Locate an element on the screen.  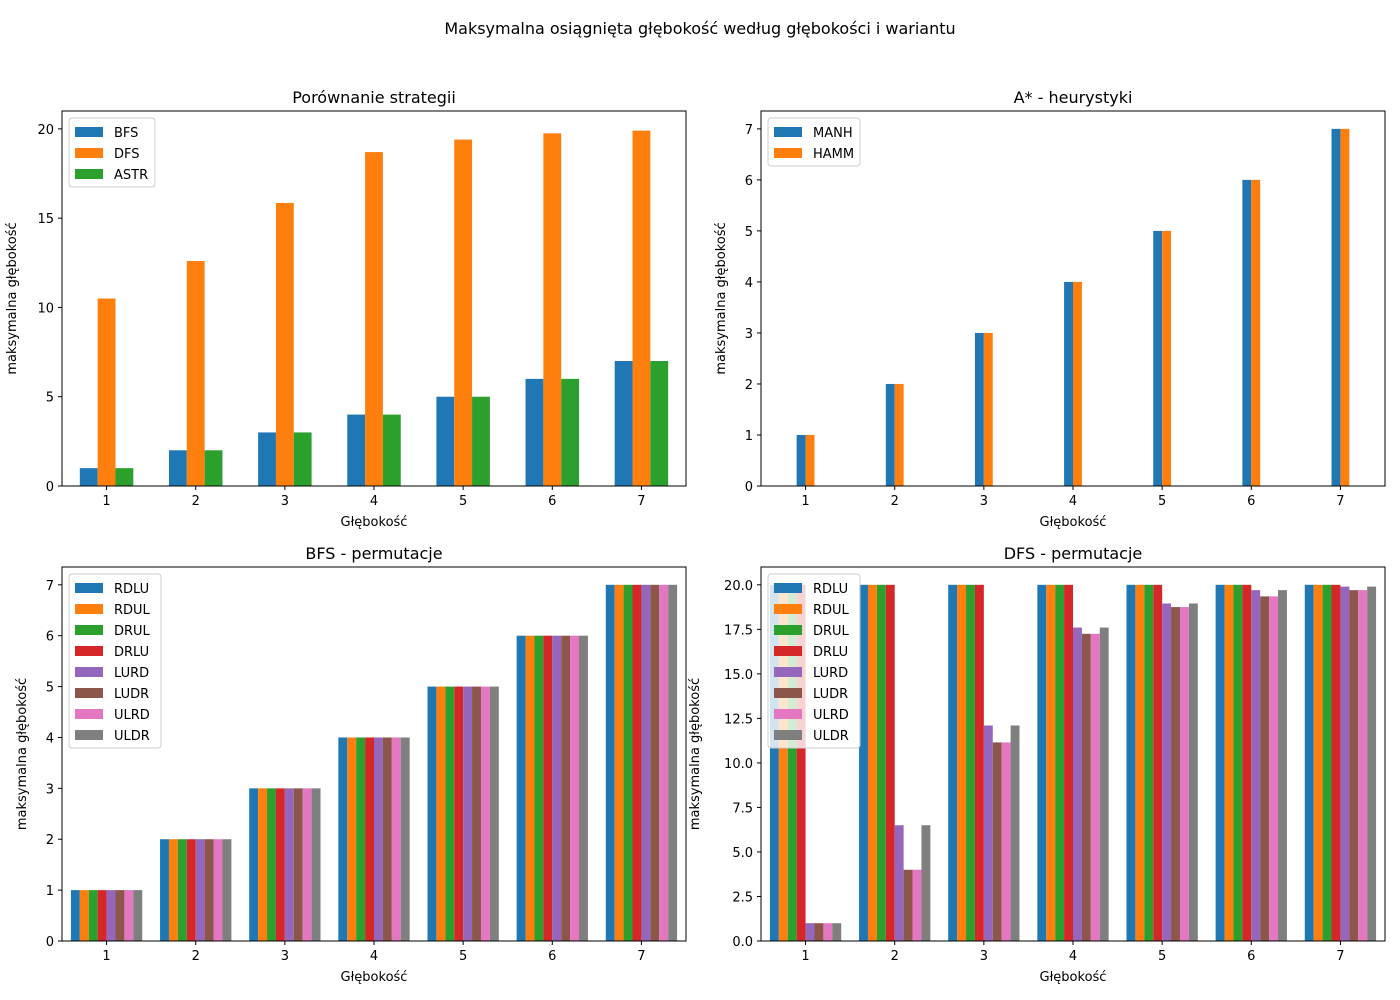
series-bfs is located at coordinates (356, 423).